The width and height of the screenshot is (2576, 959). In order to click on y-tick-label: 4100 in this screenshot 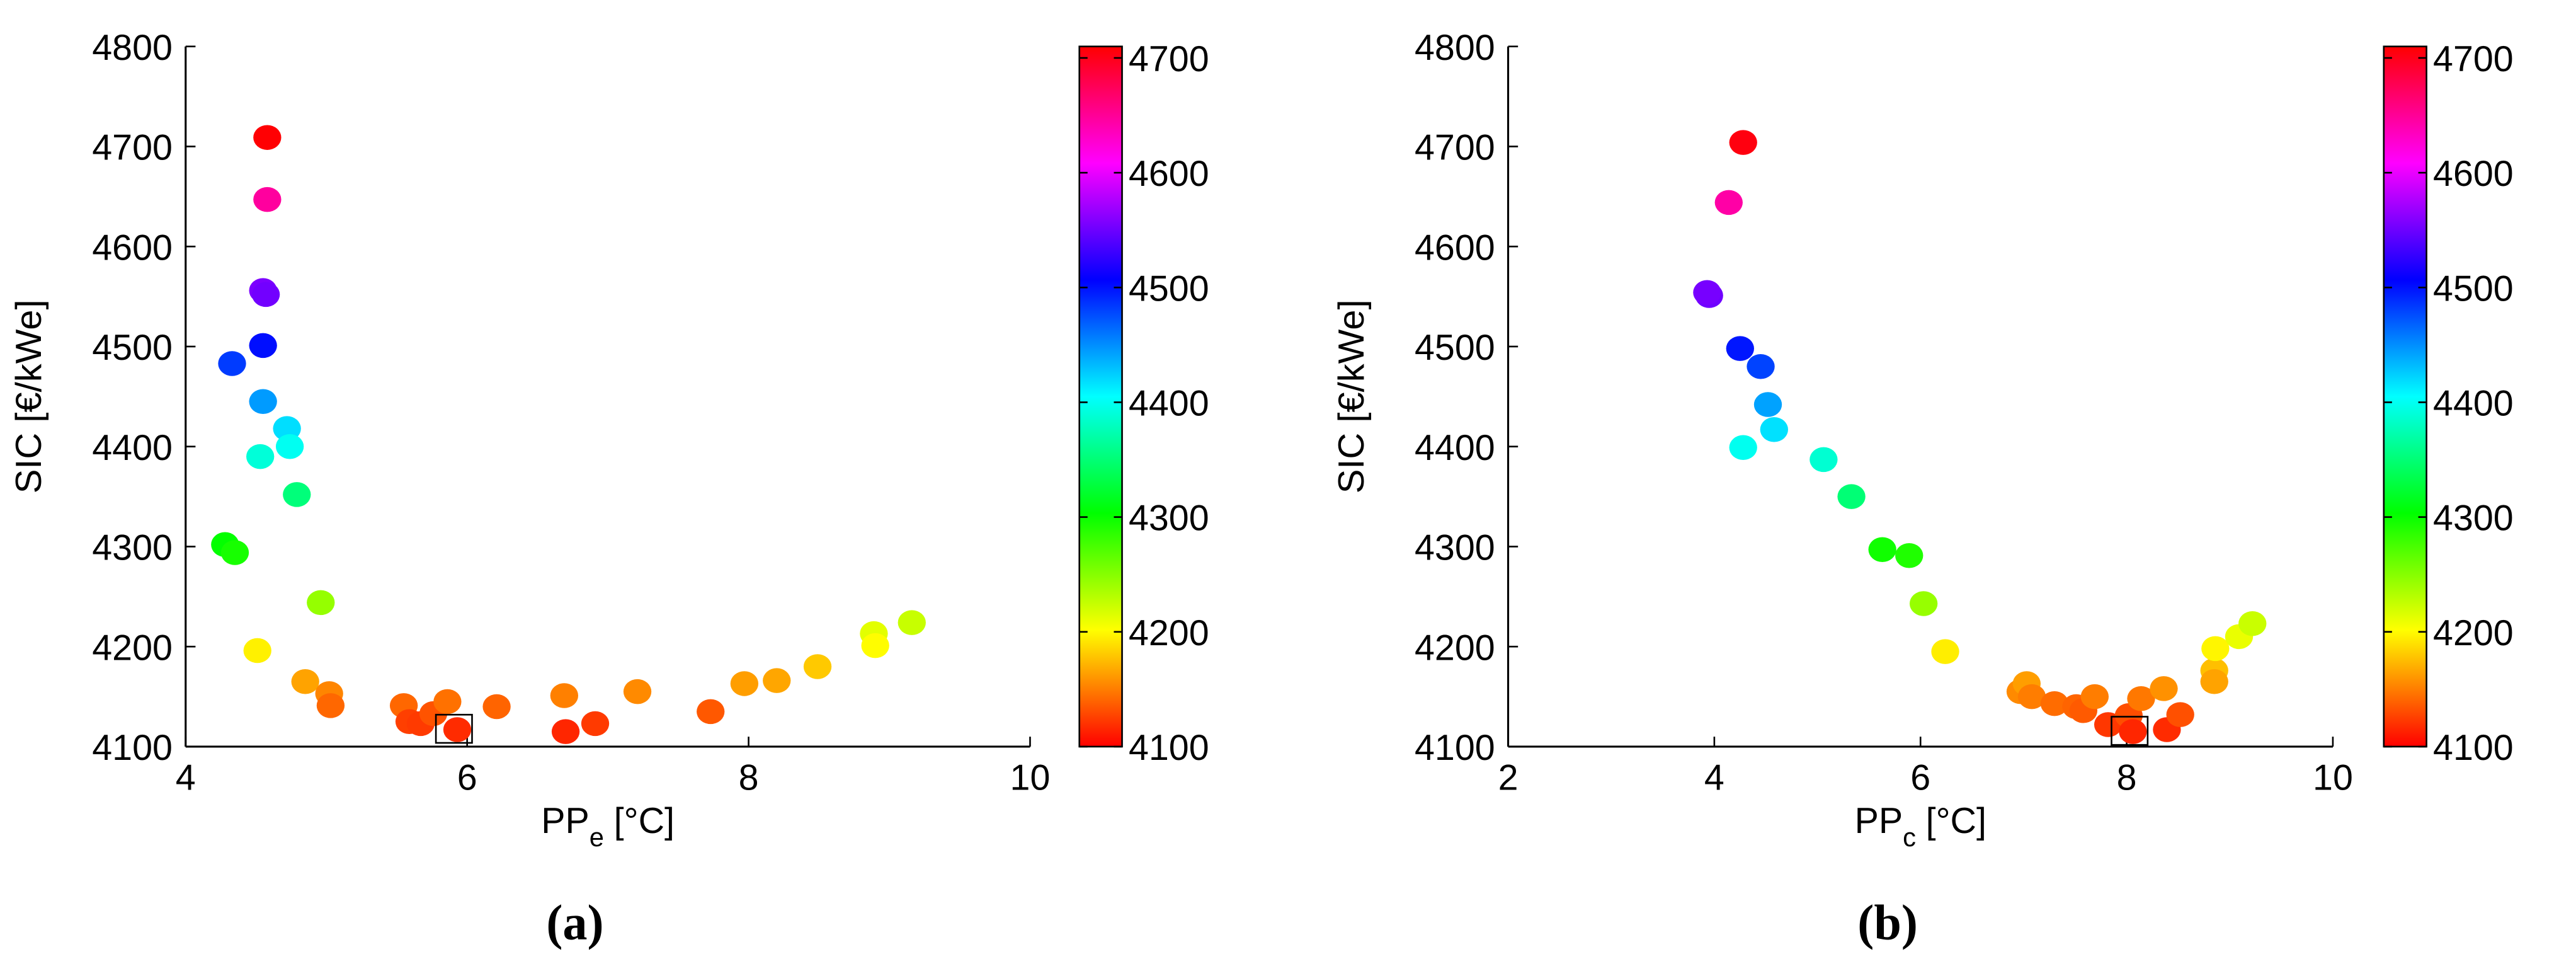, I will do `click(132, 748)`.